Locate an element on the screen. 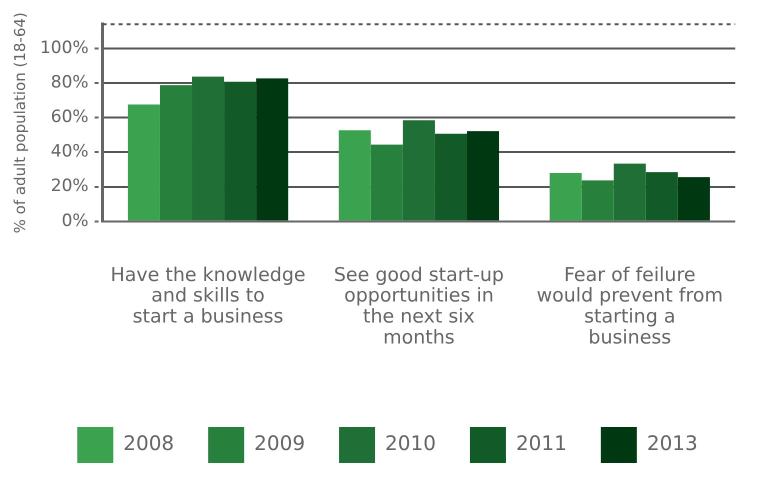 The image size is (775, 481). legend-label: 2010 is located at coordinates (410, 443).